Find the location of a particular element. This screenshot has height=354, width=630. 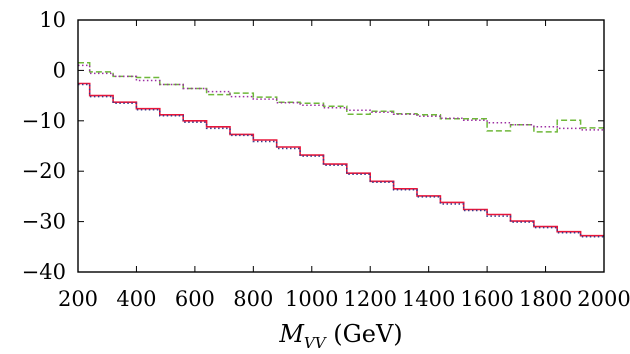

x-tick-label: 200 is located at coordinates (78, 299).